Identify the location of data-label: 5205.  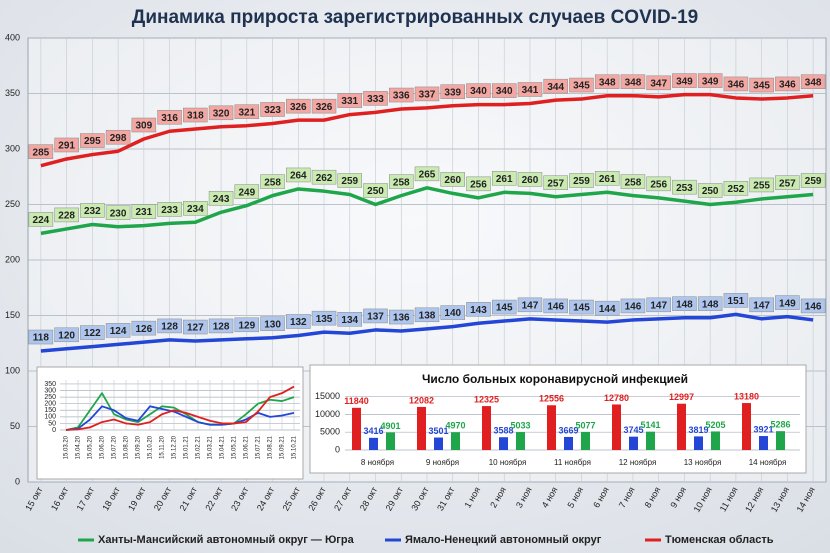
(715, 425).